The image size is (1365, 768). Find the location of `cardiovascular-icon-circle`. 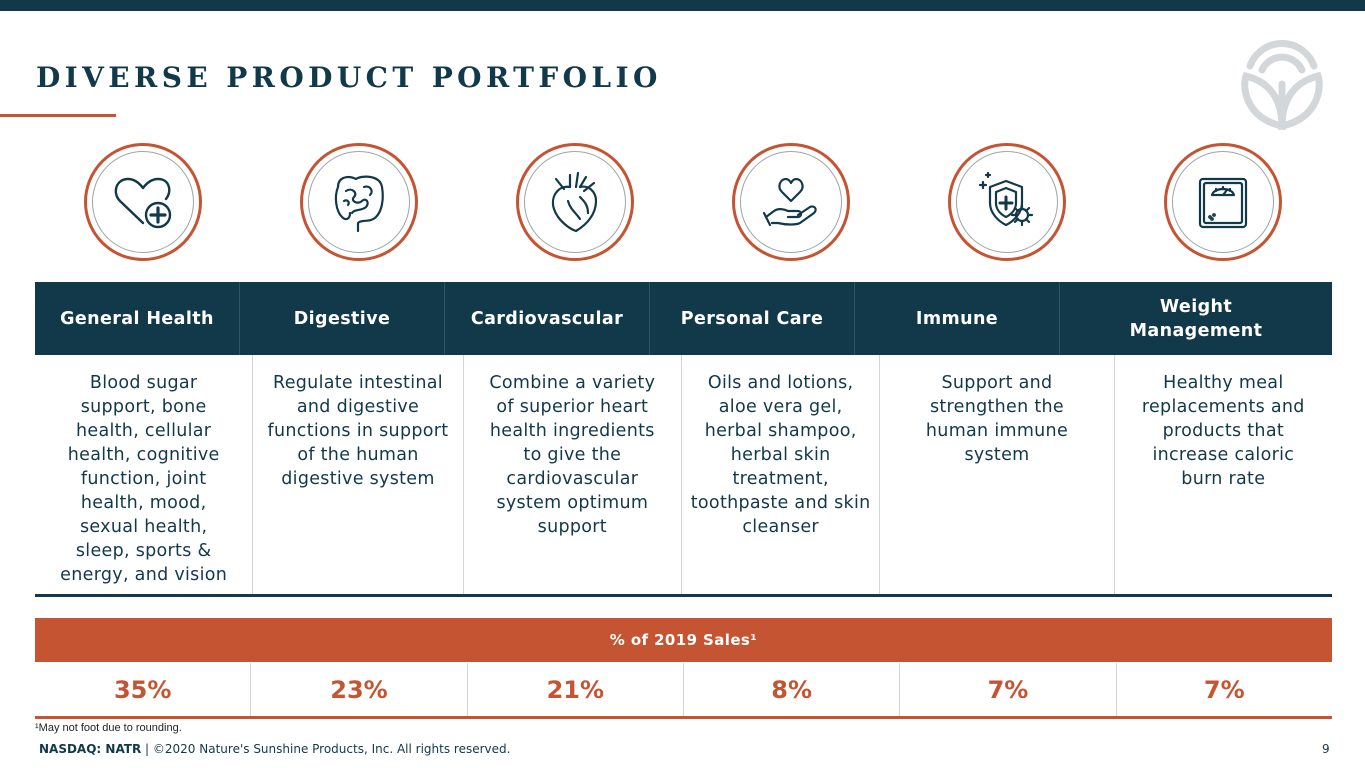

cardiovascular-icon-circle is located at coordinates (575, 202).